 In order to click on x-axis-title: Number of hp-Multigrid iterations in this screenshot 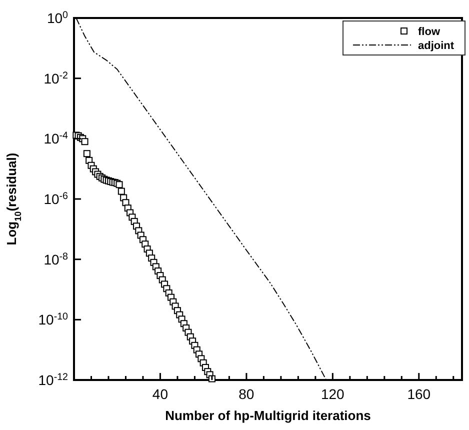, I will do `click(268, 415)`.